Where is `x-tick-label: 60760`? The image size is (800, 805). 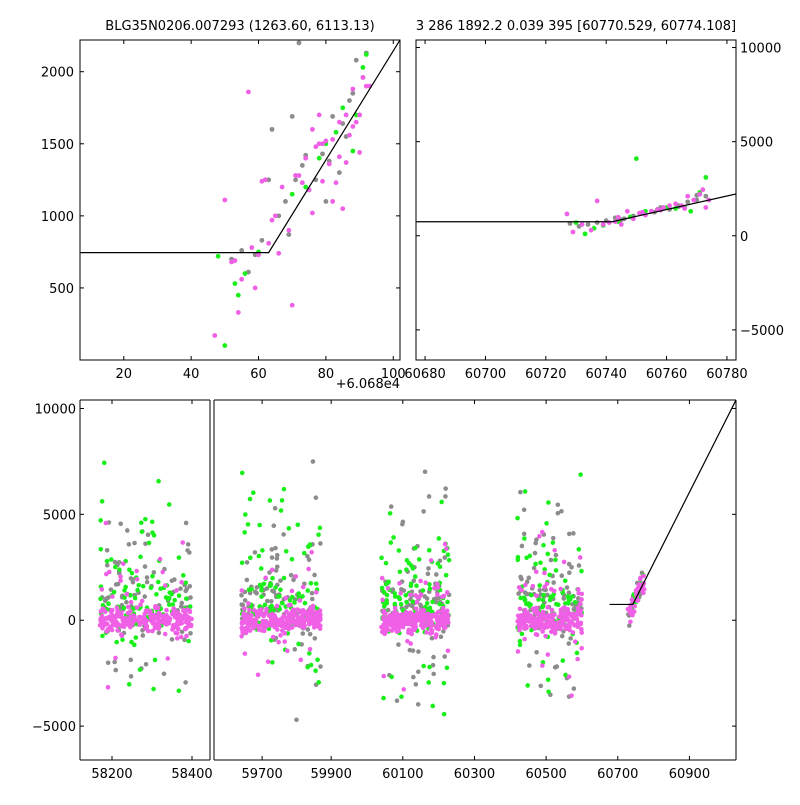 x-tick-label: 60760 is located at coordinates (666, 374).